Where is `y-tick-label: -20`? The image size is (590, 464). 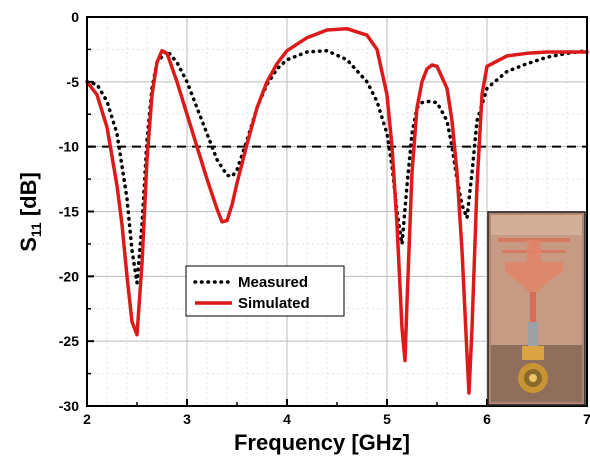
y-tick-label: -20 is located at coordinates (69, 276).